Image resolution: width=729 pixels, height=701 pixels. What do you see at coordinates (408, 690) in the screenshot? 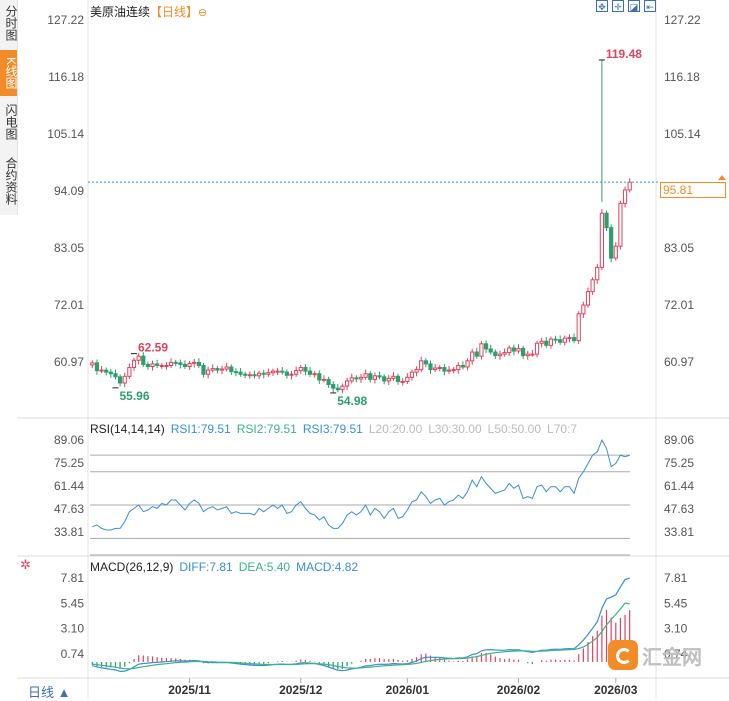
I see `x-tick-label: 2026/01` at bounding box center [408, 690].